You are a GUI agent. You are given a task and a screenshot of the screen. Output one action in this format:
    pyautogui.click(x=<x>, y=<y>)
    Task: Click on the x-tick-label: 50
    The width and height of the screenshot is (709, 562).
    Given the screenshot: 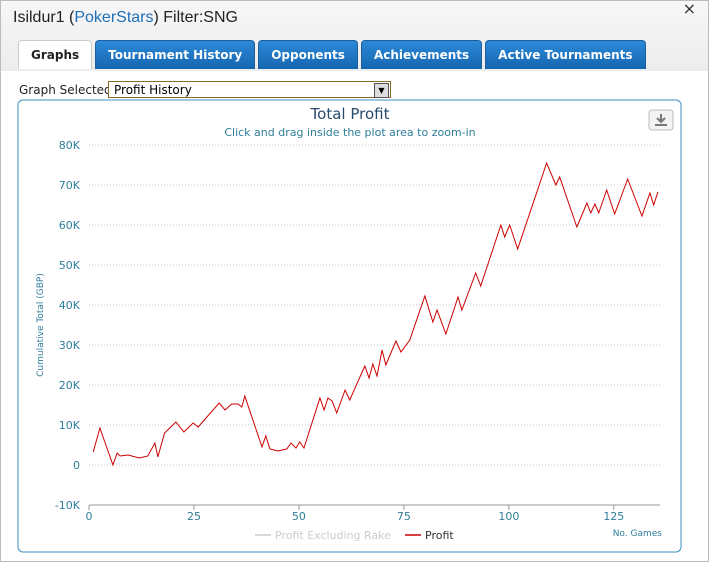 What is the action you would take?
    pyautogui.click(x=299, y=516)
    